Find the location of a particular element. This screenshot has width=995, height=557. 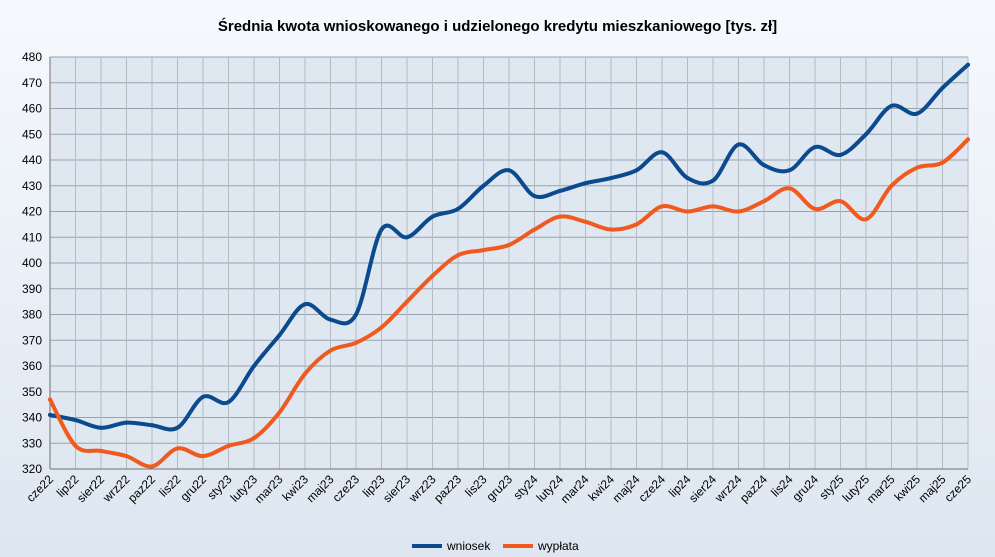

x-tick-label: paz24 is located at coordinates (753, 488).